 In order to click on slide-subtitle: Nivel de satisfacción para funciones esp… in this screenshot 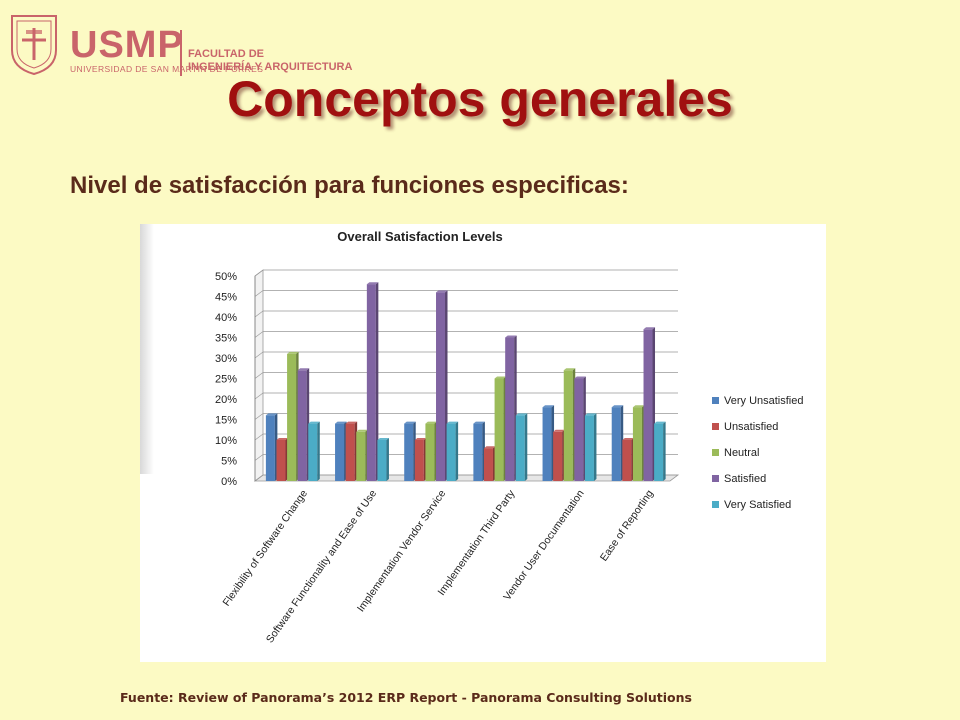, I will do `click(349, 185)`.